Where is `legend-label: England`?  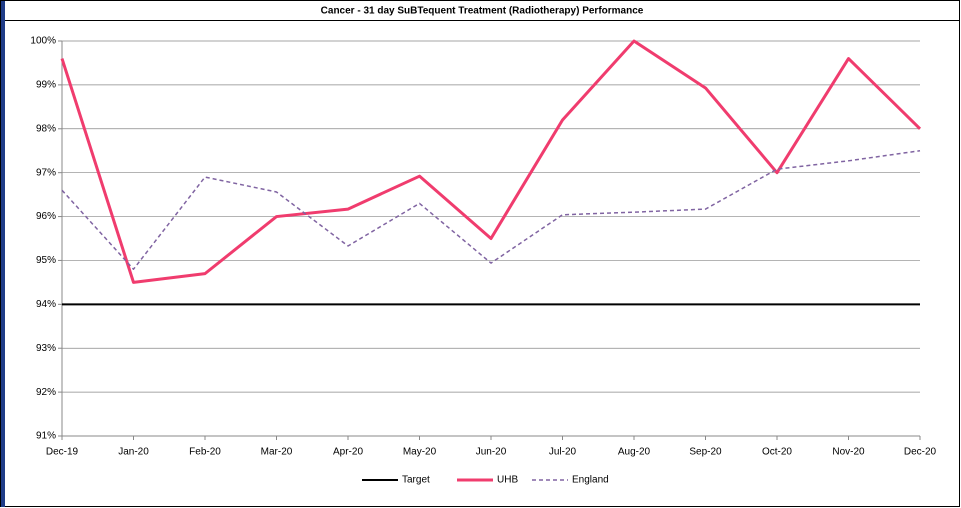 legend-label: England is located at coordinates (590, 480).